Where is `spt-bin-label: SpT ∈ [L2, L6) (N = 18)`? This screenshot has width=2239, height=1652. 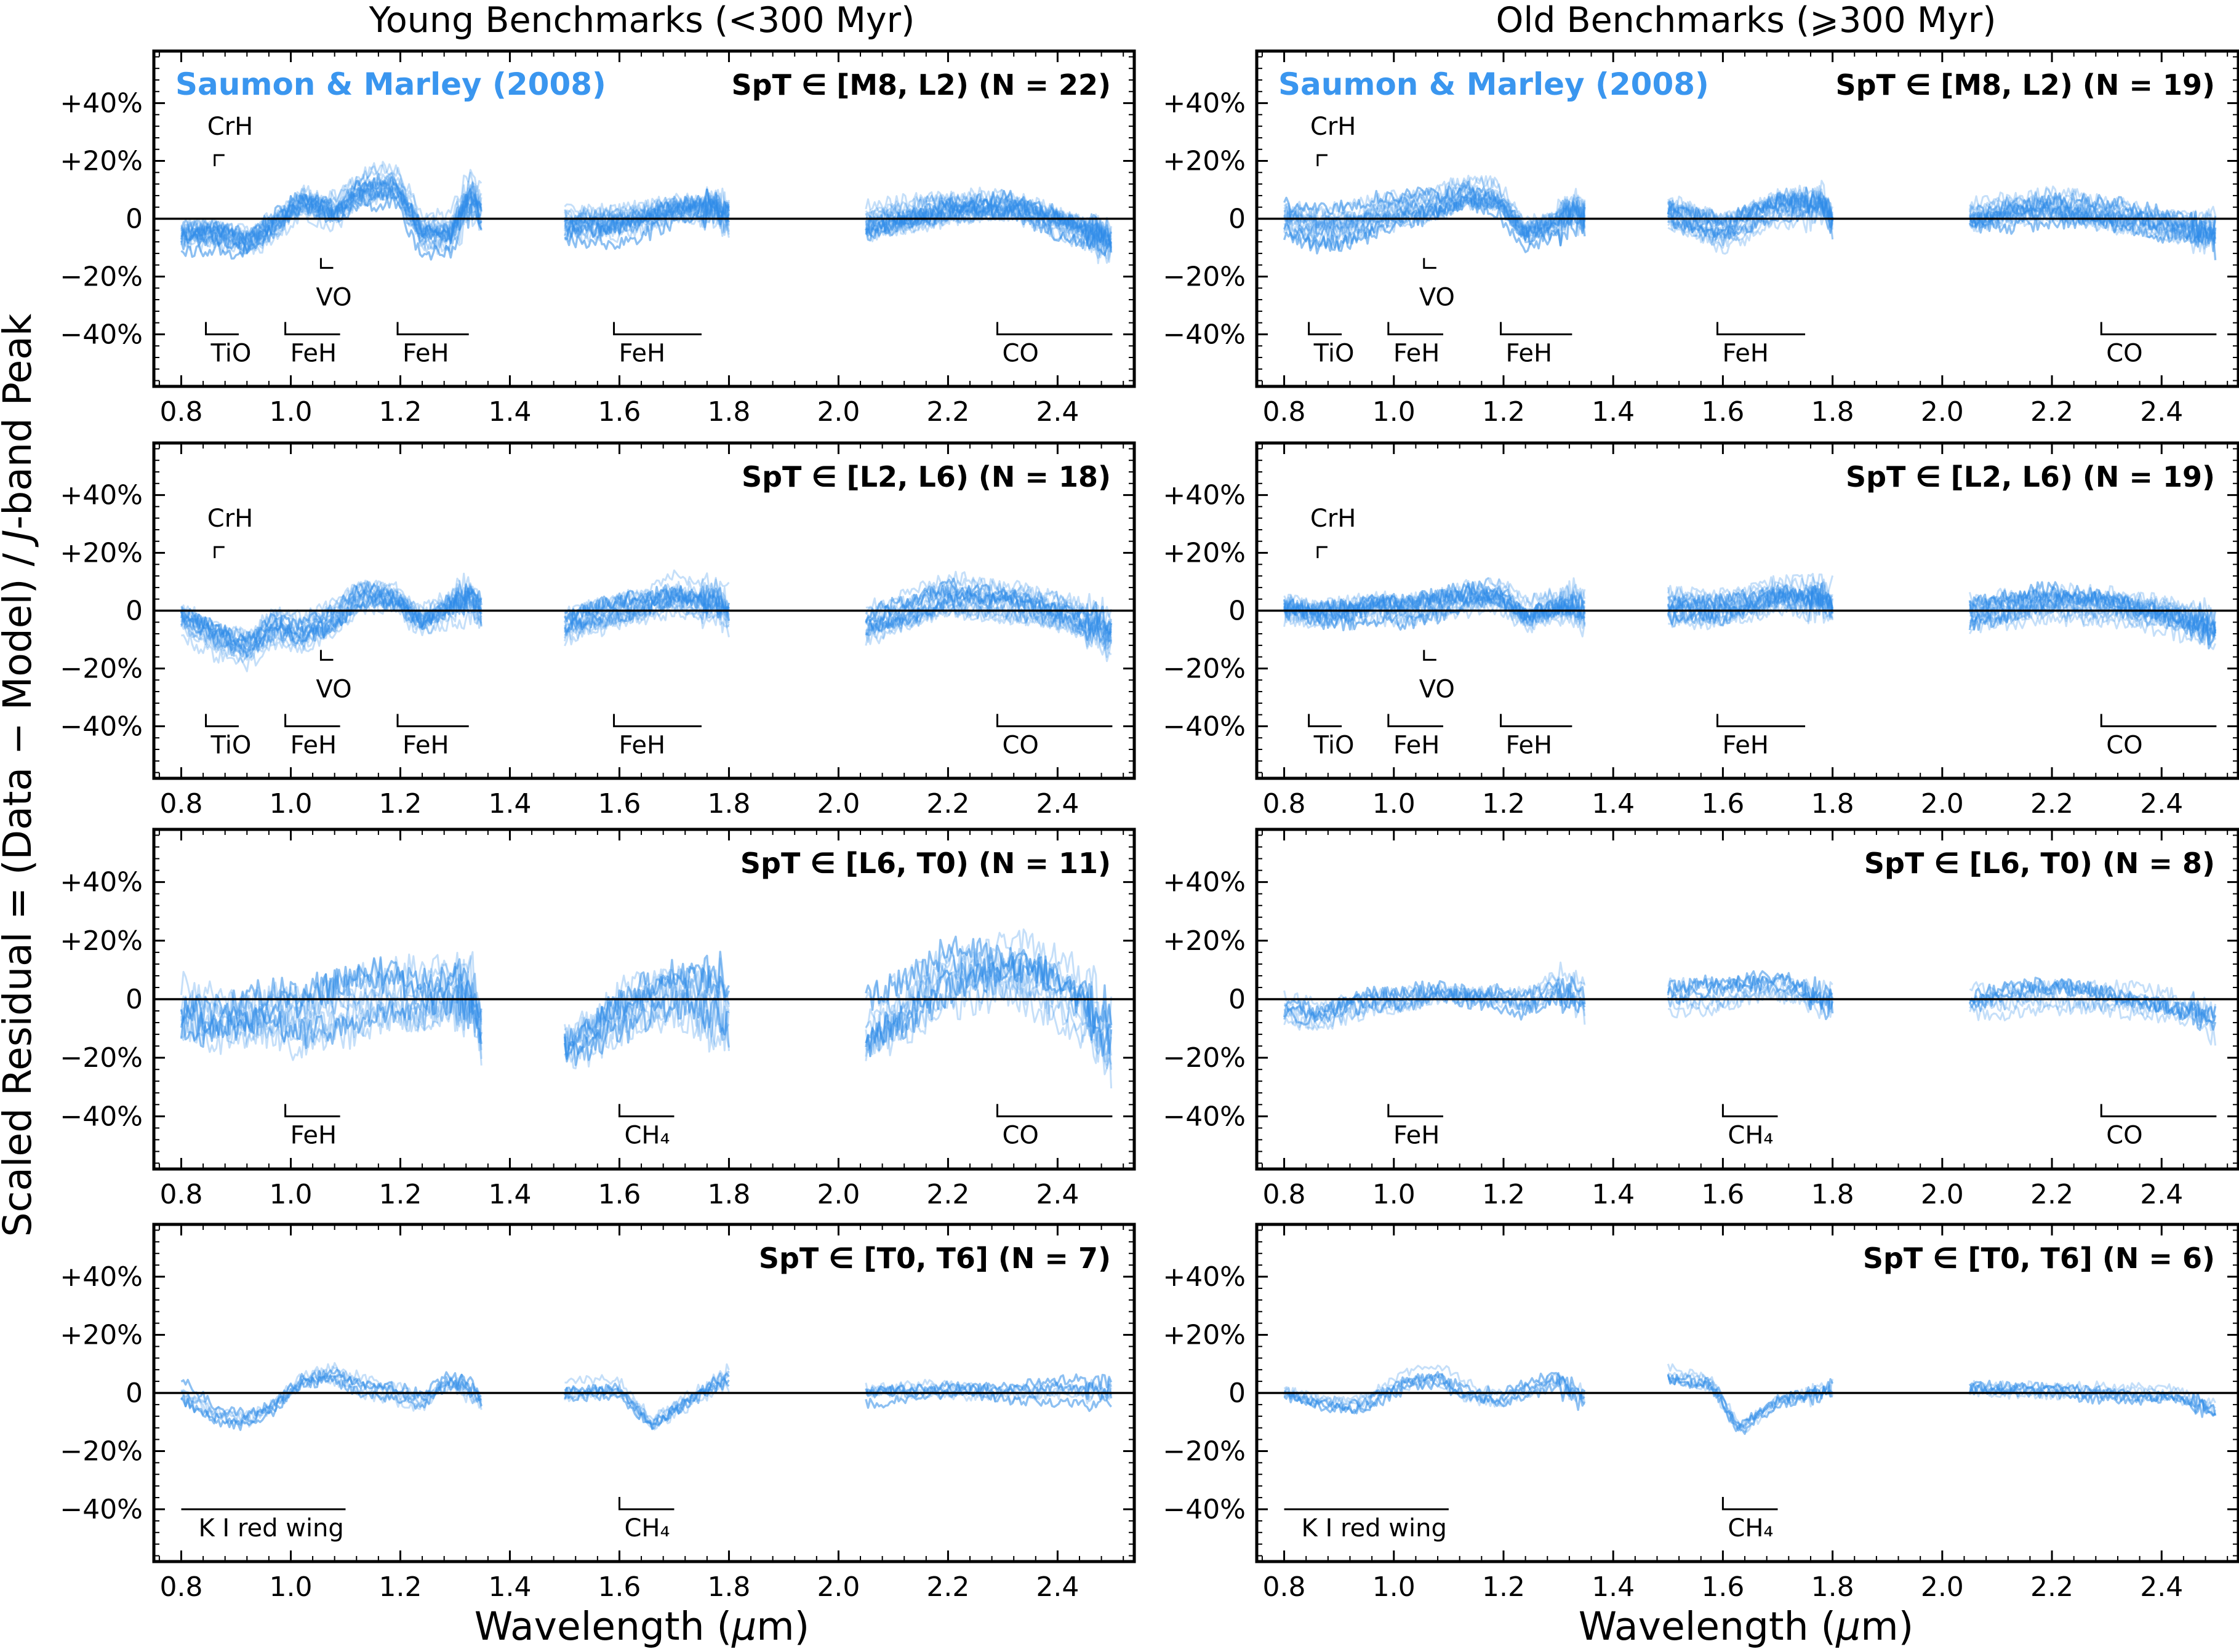
spt-bin-label: SpT ∈ [L2, L6) (N = 18) is located at coordinates (926, 476).